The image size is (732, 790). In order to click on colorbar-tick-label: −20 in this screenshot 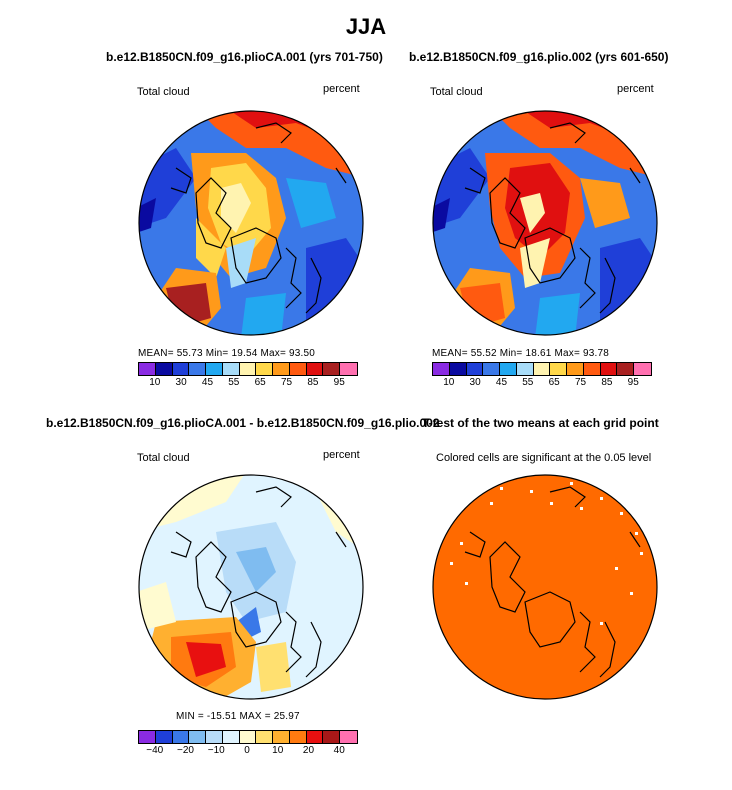, I will do `click(185, 750)`.